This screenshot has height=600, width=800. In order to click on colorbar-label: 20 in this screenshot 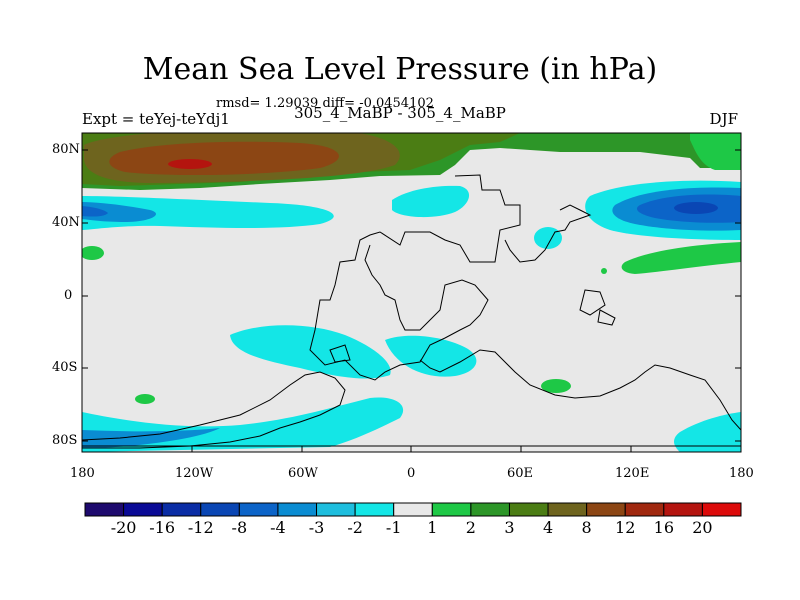, I will do `click(702, 527)`.